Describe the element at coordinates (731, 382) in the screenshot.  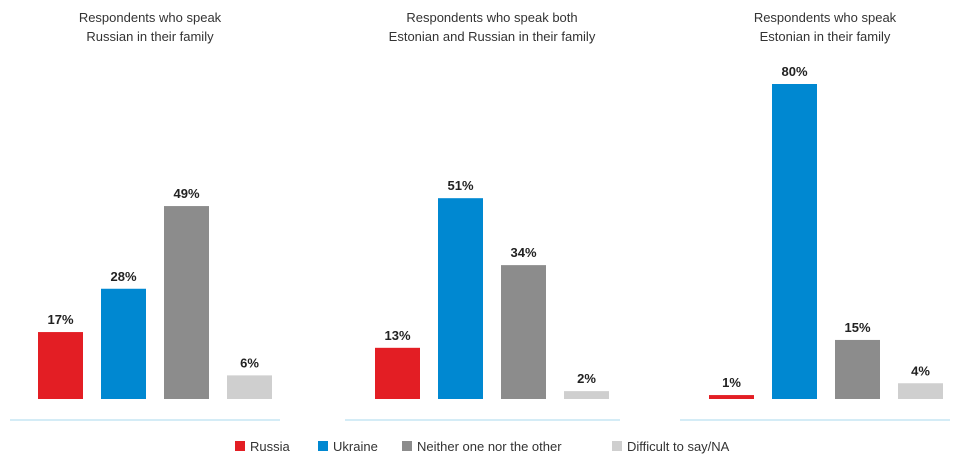
I see `bar-value-label: 1%` at that location.